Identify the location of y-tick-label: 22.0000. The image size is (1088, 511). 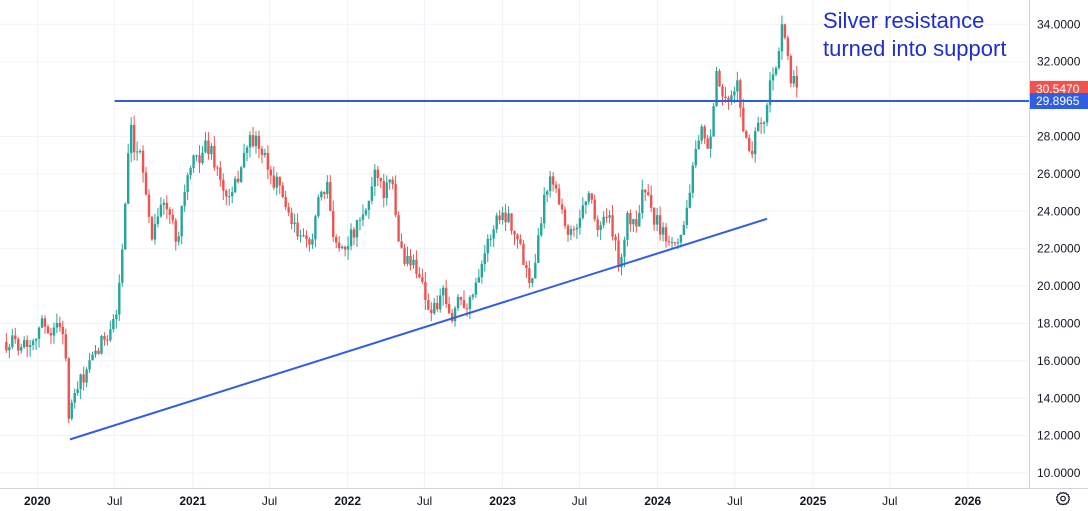
(1059, 249).